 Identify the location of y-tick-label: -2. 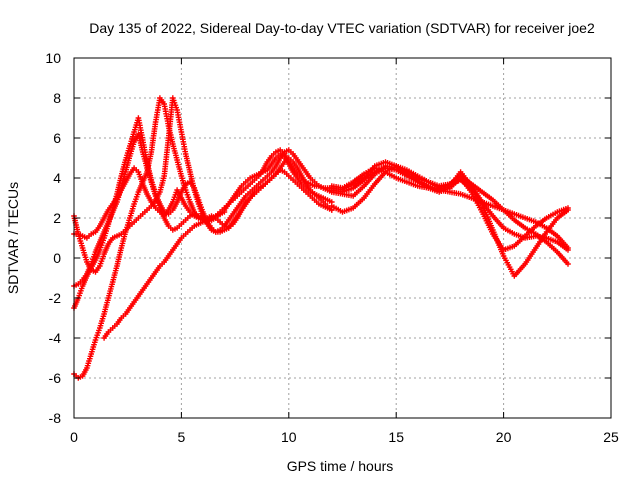
(55, 298).